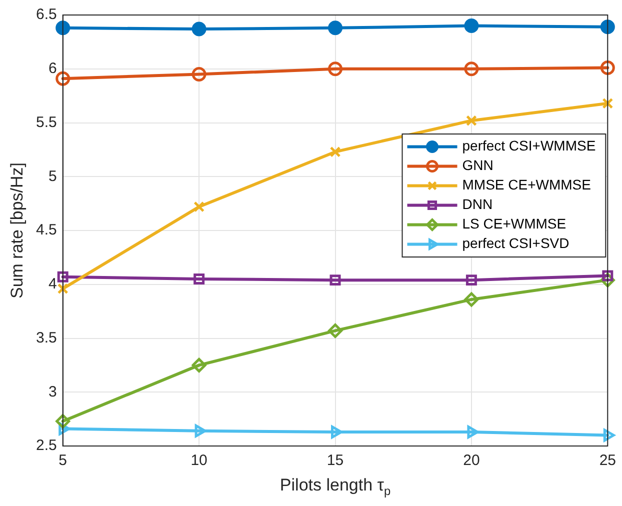 The width and height of the screenshot is (622, 506). What do you see at coordinates (46, 337) in the screenshot?
I see `y-tick-label: 3.5` at bounding box center [46, 337].